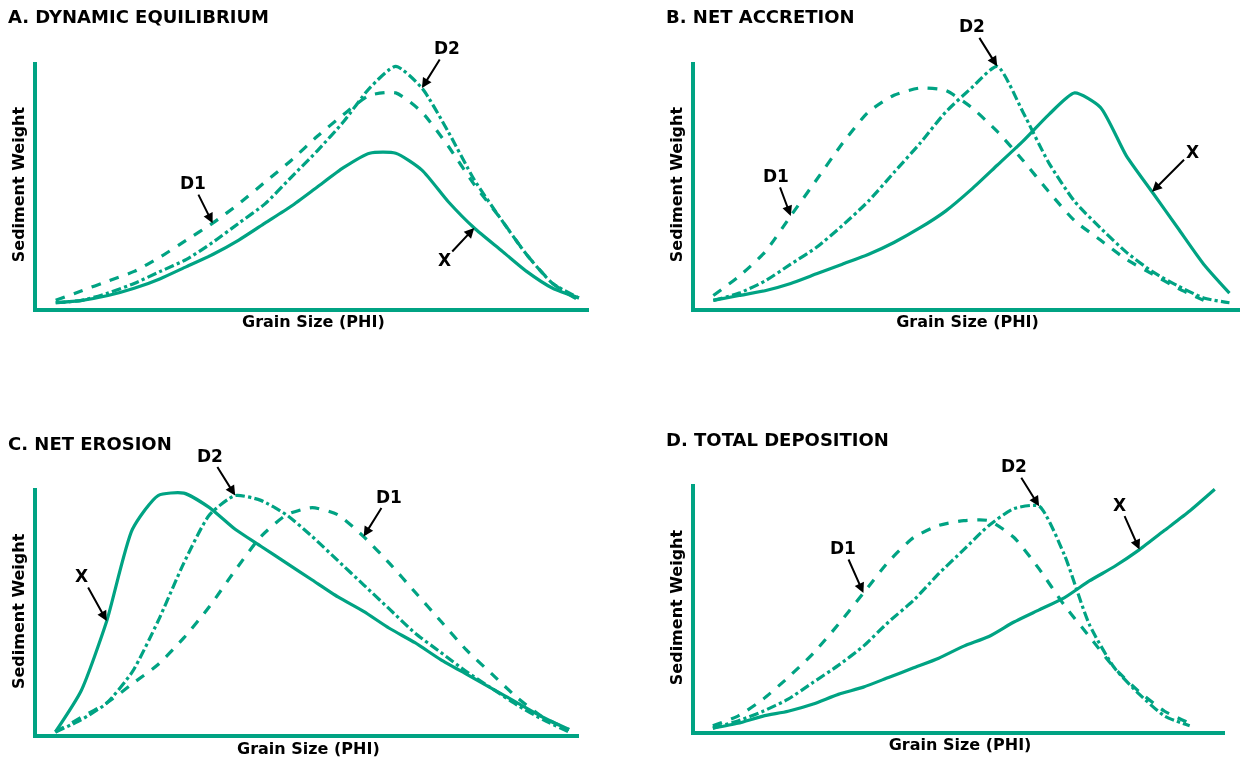 Image resolution: width=1246 pixels, height=769 pixels. I want to click on chart-title: B. NET ACCRETION, so click(760, 16).